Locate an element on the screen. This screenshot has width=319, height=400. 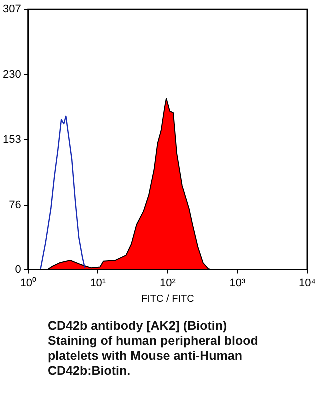
x-tick-label: 10³ is located at coordinates (238, 283).